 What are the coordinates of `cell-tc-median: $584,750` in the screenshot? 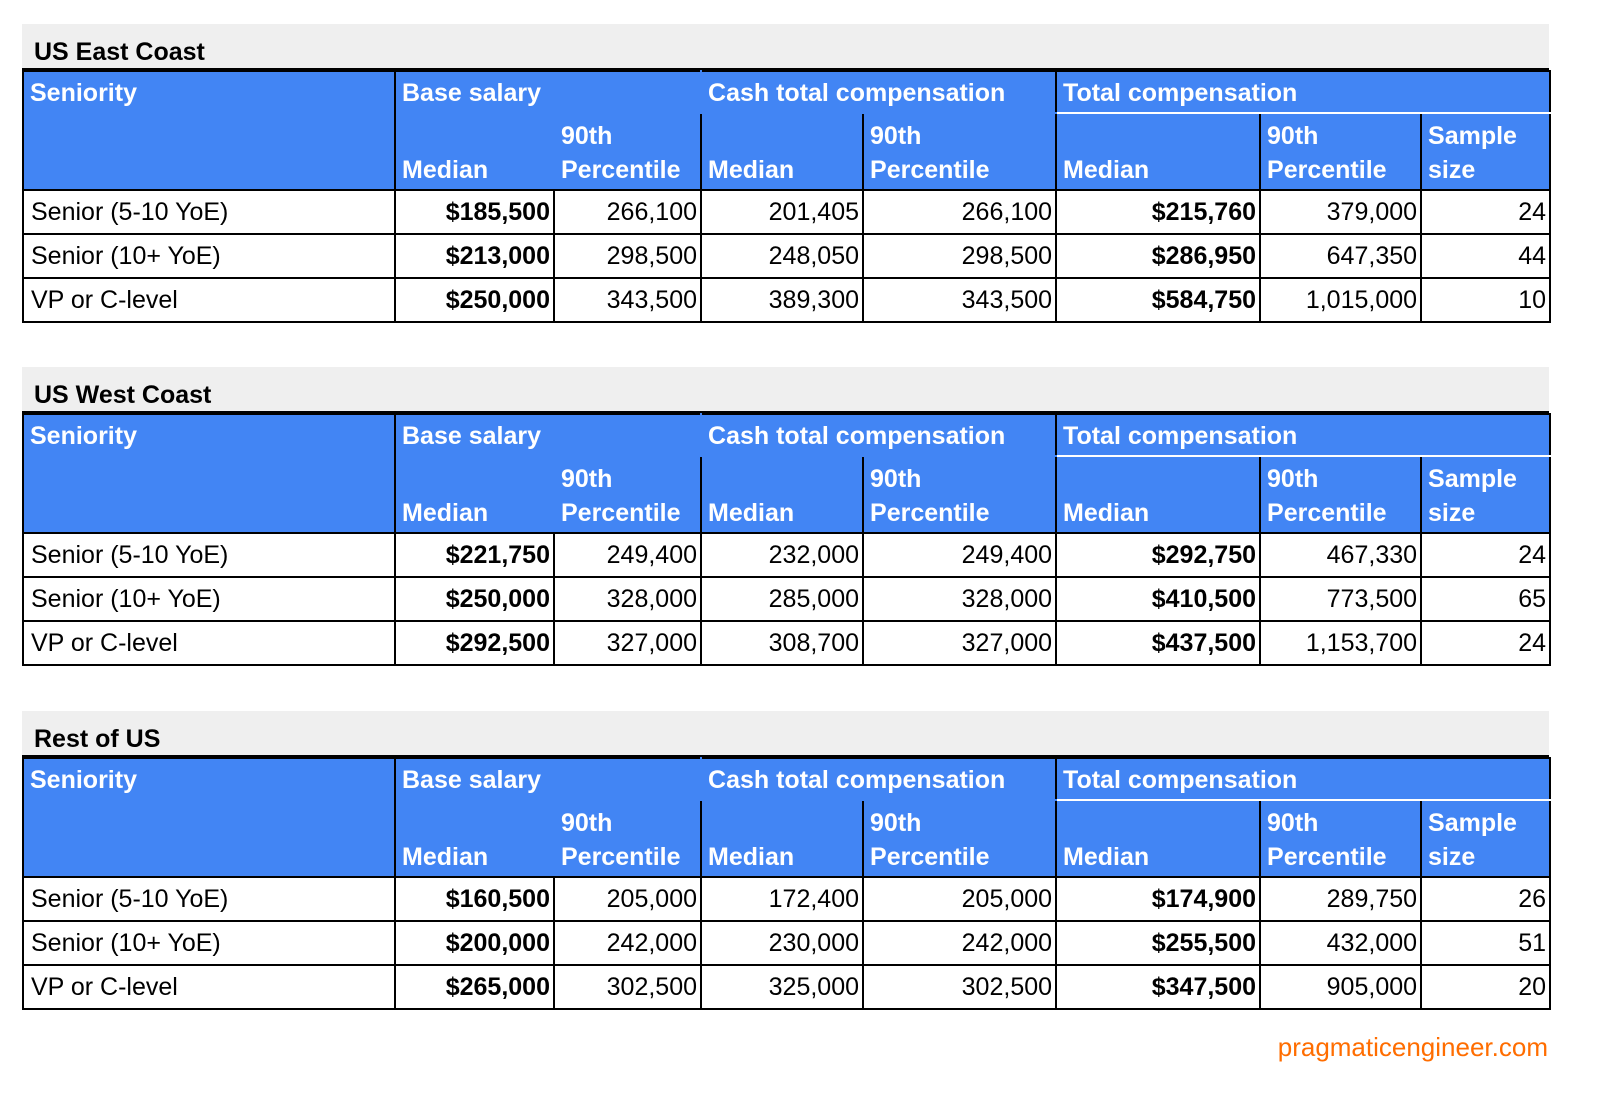 It's located at (1158, 300).